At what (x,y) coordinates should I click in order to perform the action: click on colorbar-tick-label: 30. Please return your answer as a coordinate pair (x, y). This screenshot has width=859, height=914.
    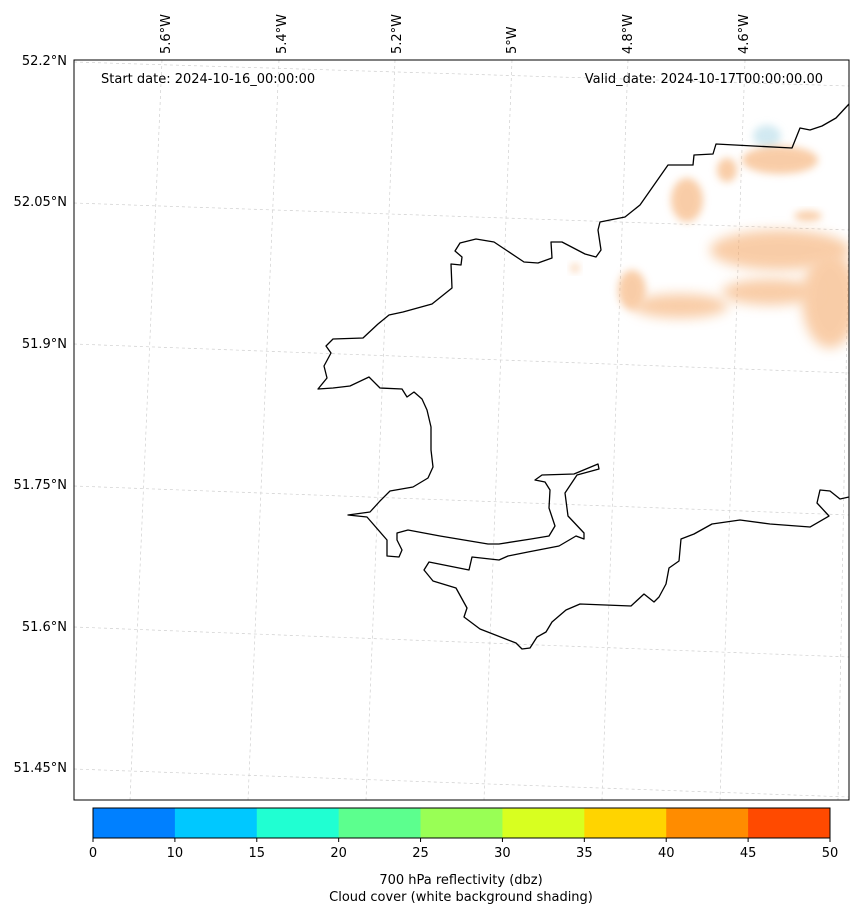
    Looking at the image, I should click on (502, 853).